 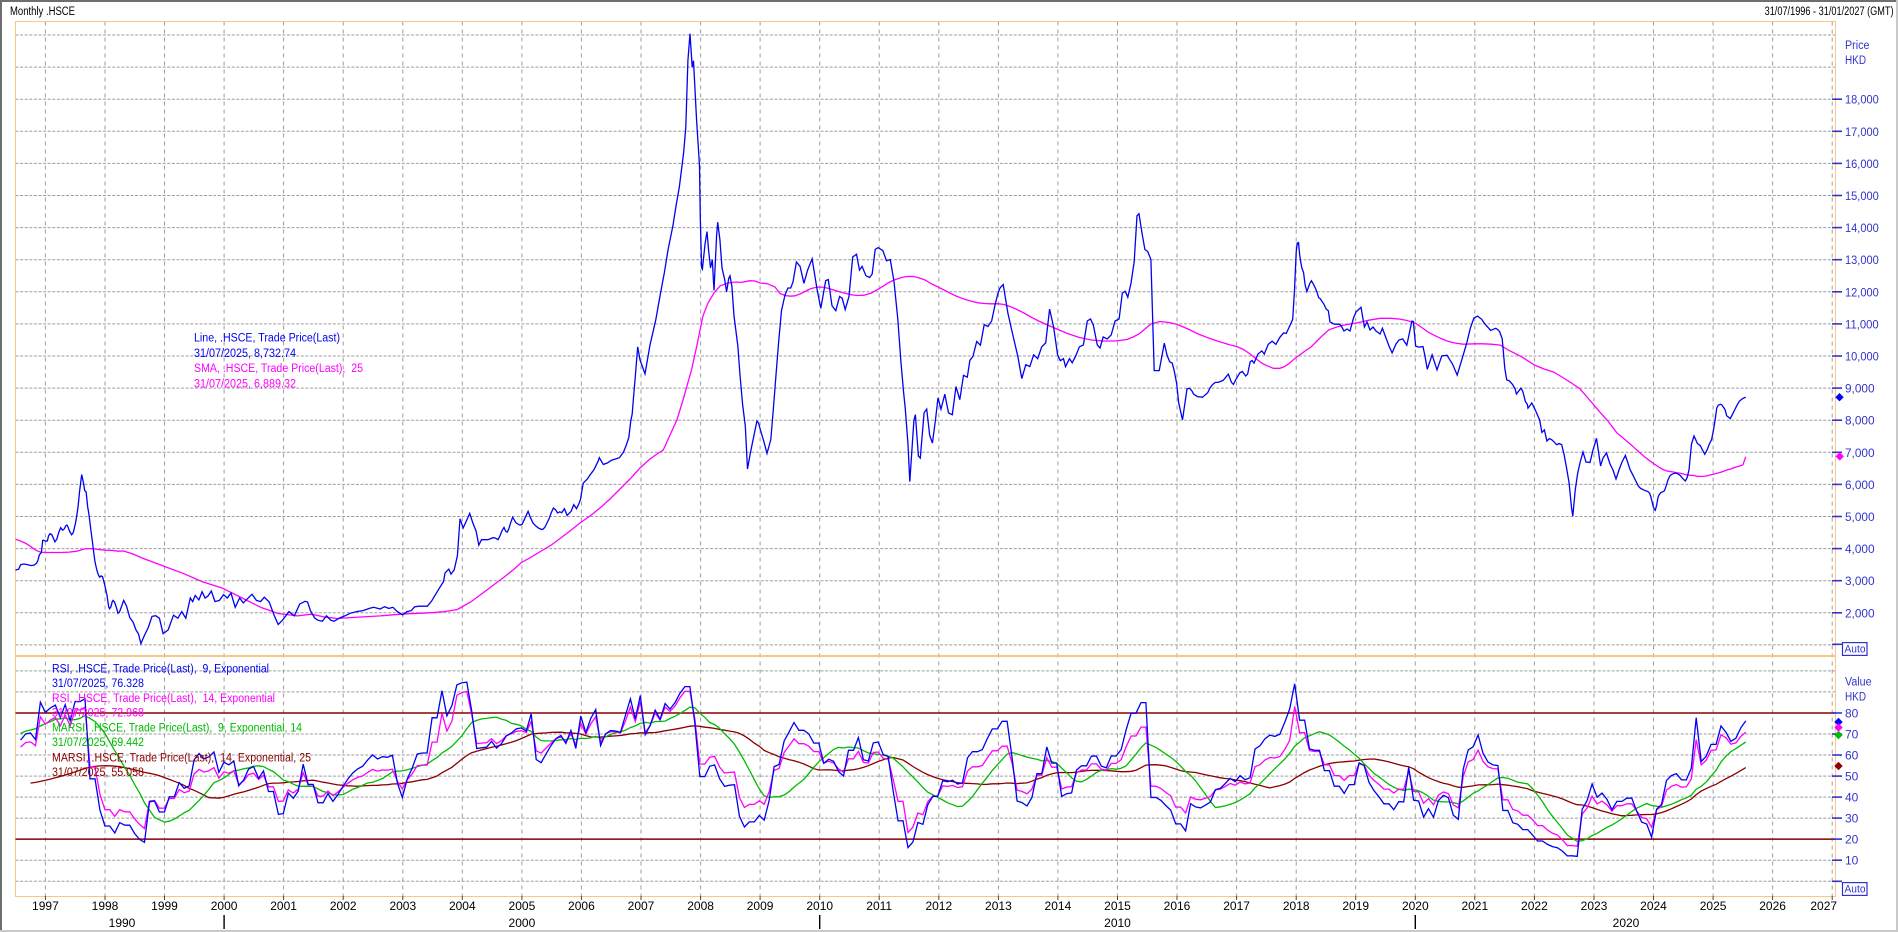 I want to click on svg-text: 31/07/1996 - 31/01/2027 (GMT), so click(x=1829, y=12).